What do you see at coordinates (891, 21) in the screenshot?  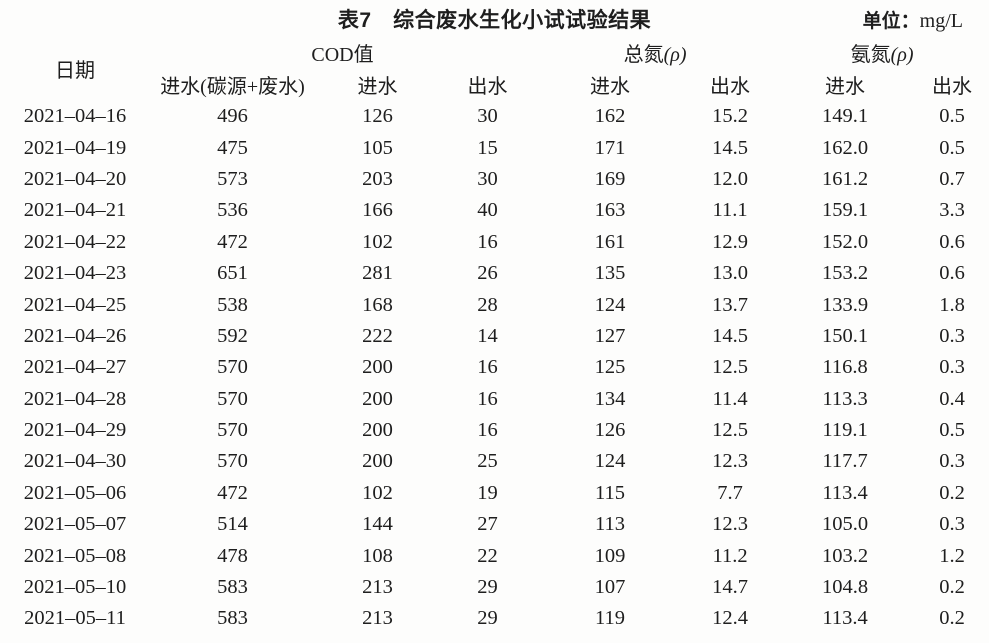 I see `unit-prefix: 单位：` at bounding box center [891, 21].